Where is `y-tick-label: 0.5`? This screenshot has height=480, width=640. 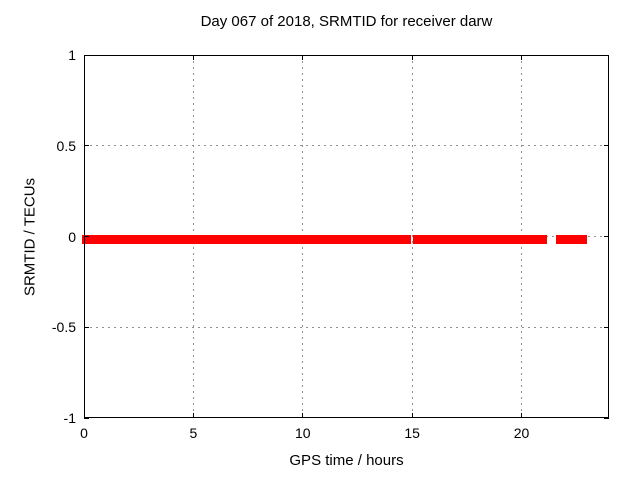
y-tick-label: 0.5 is located at coordinates (66, 145).